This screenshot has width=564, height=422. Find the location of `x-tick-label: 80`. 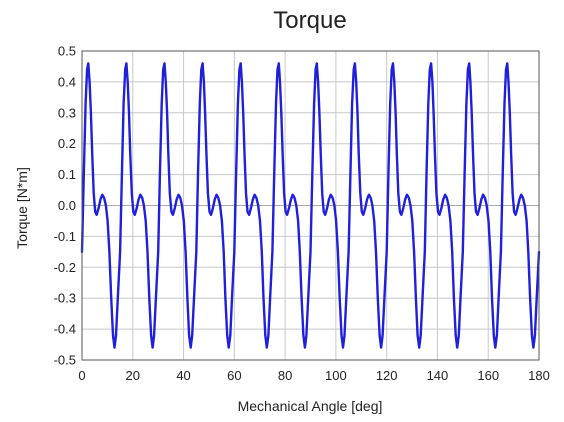

x-tick-label: 80 is located at coordinates (285, 375).